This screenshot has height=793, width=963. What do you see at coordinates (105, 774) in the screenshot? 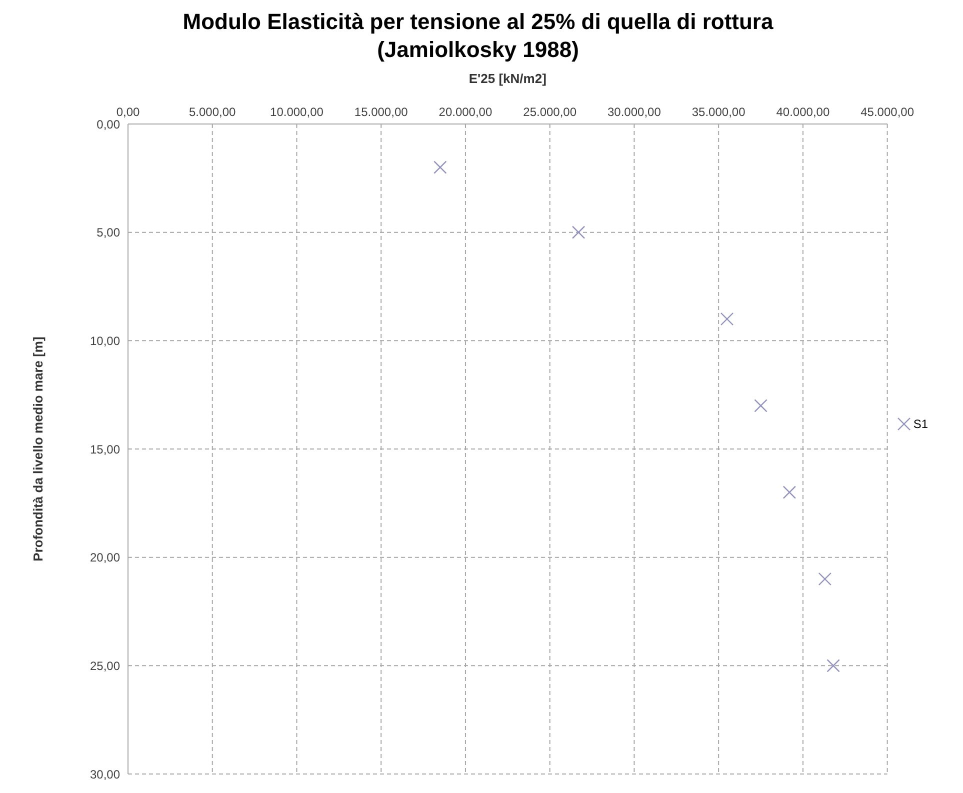
I see `y-tick-label: 30,00` at bounding box center [105, 774].